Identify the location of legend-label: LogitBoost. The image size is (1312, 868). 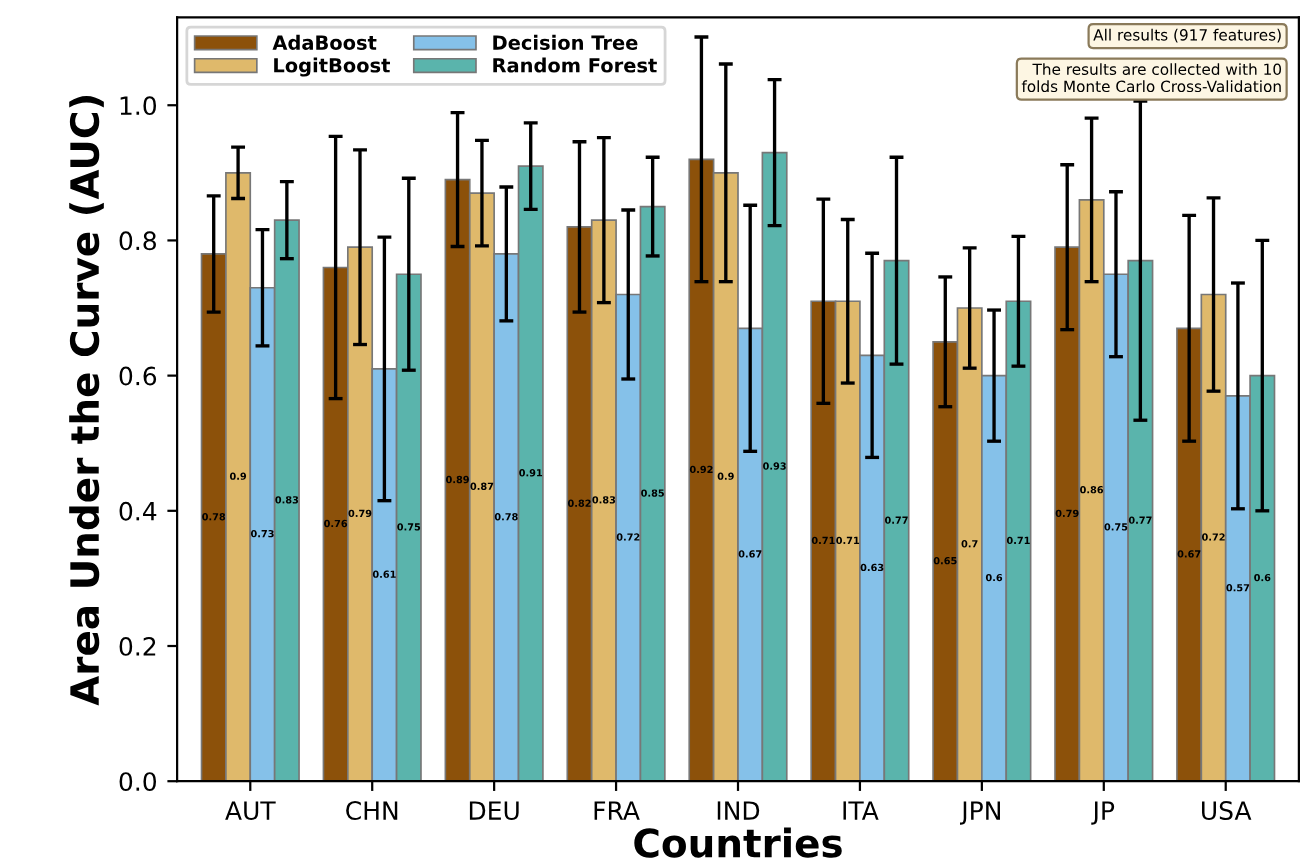
(332, 67).